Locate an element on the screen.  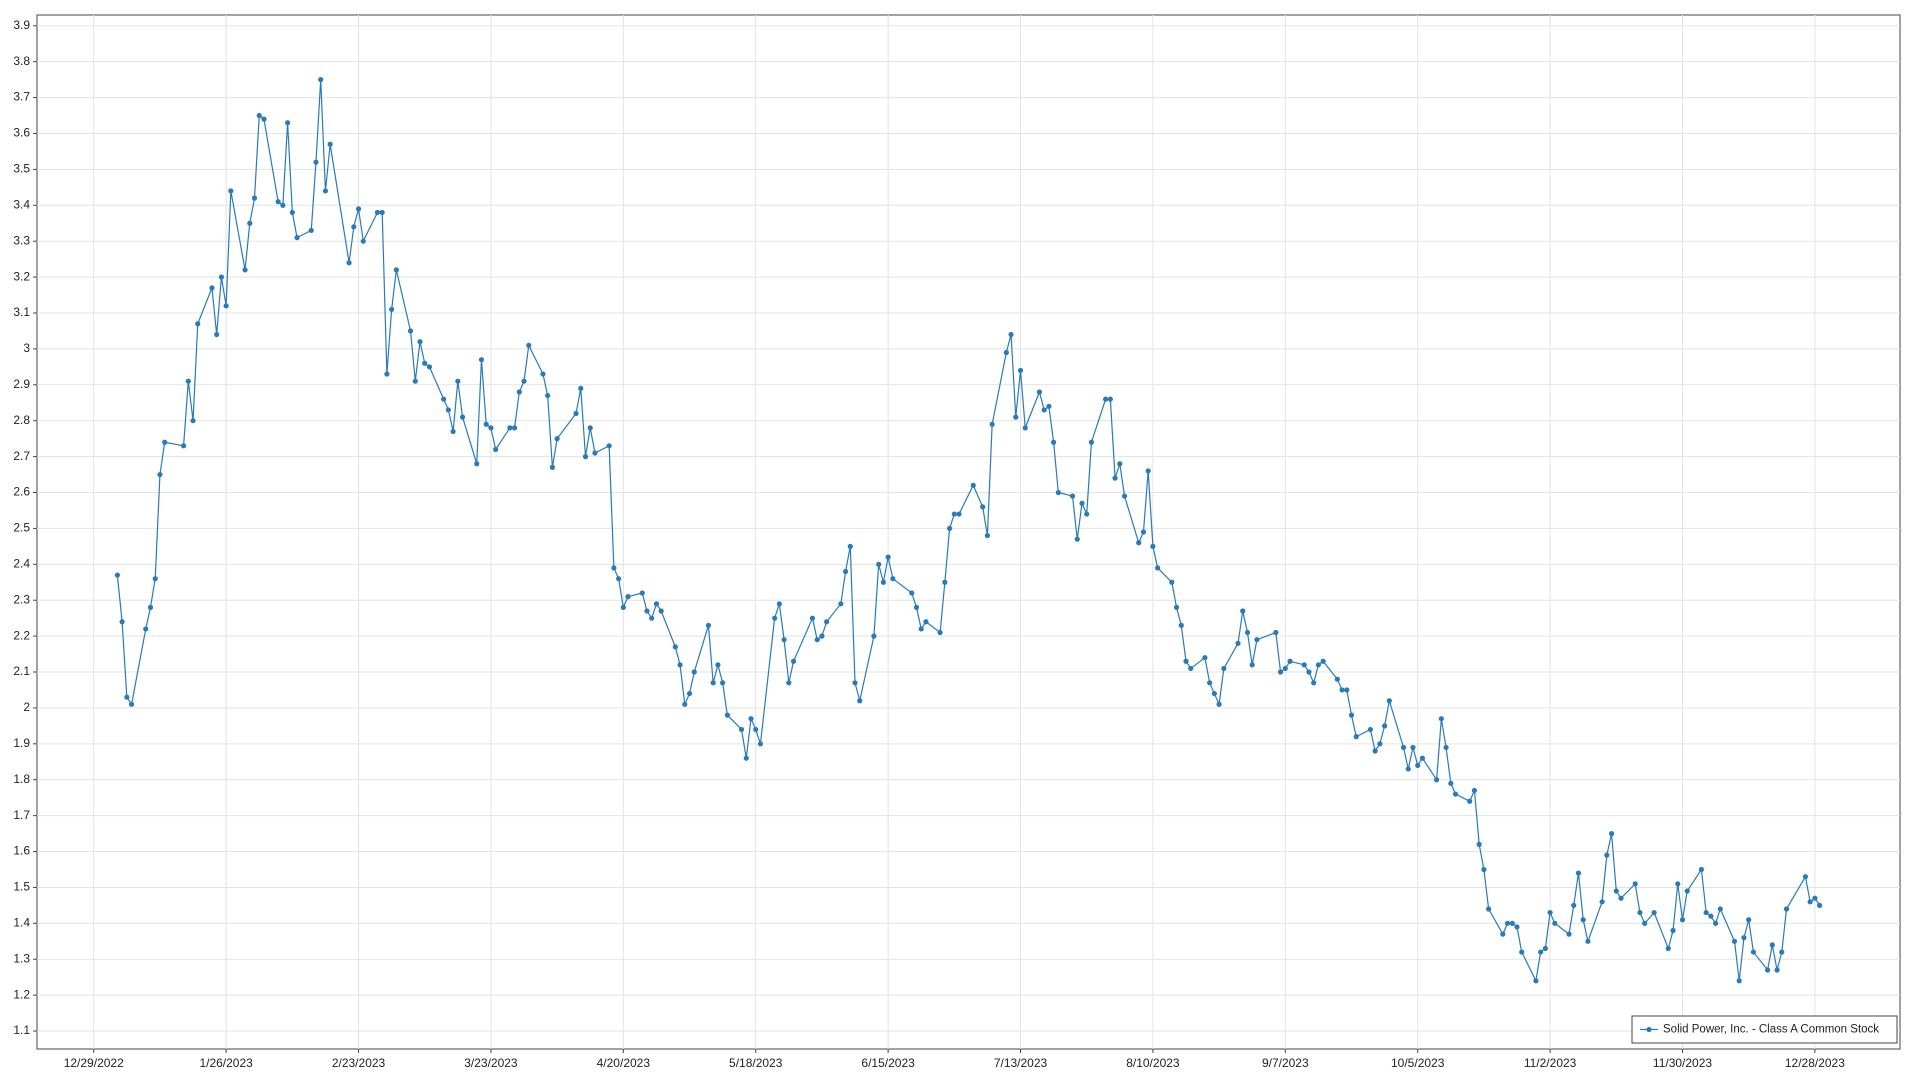
x-tick-label: 4/20/2023 is located at coordinates (624, 1063).